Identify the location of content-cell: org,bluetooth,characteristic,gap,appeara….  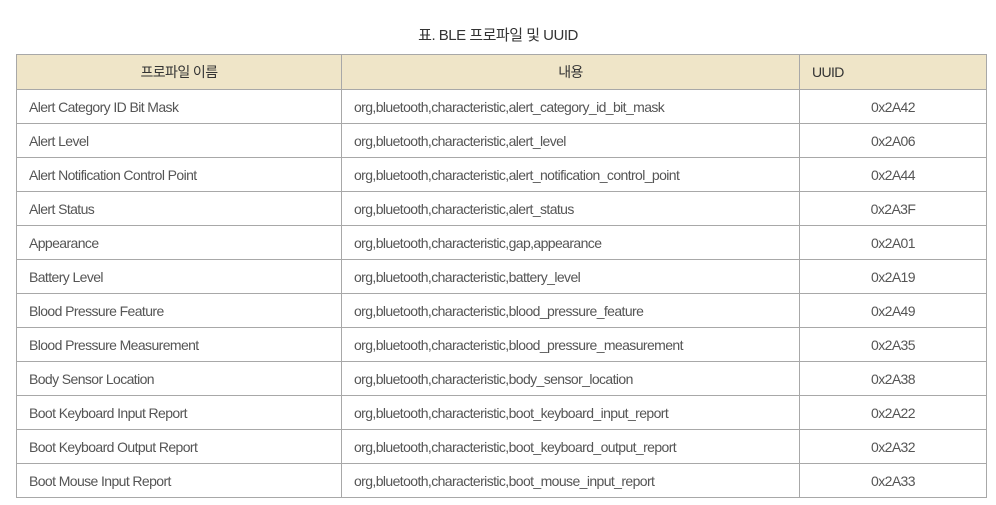
(570, 242).